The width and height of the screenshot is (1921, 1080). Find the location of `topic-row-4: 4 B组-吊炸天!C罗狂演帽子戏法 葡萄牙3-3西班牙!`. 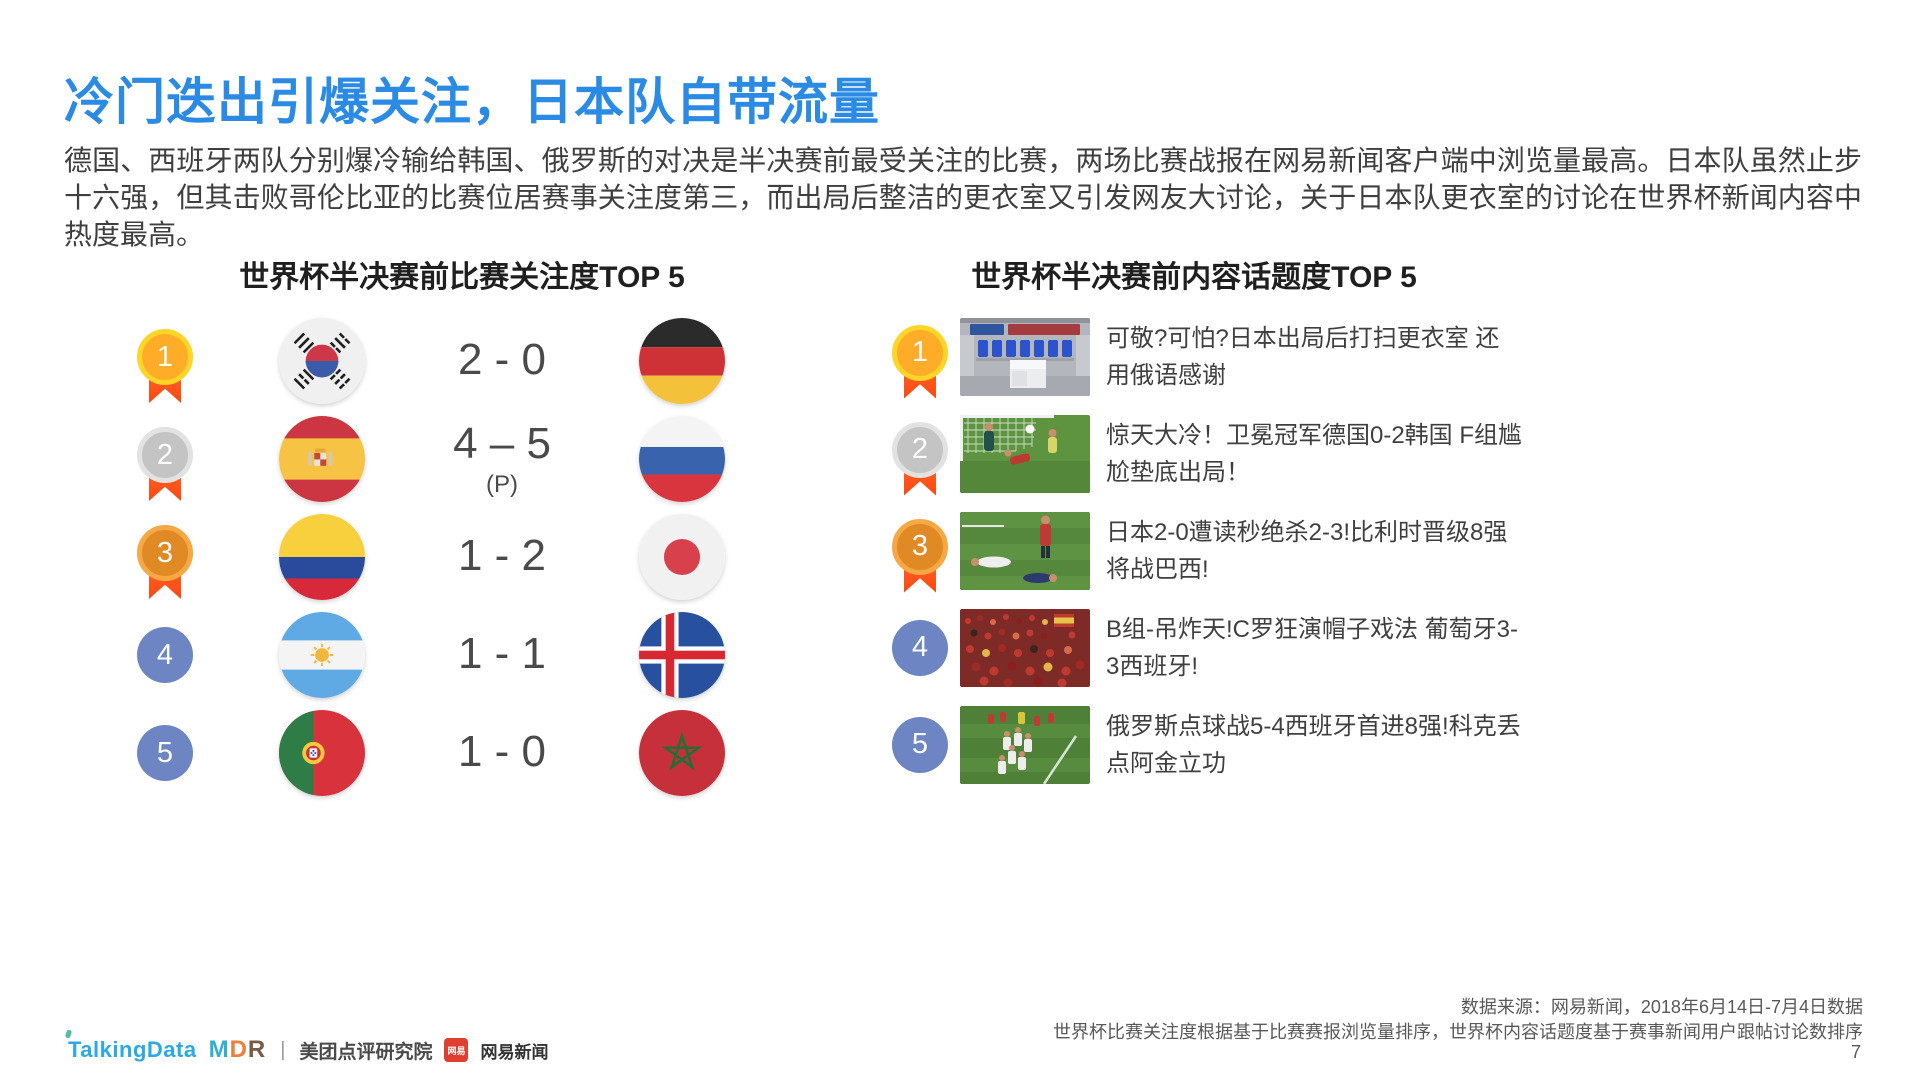

topic-row-4: 4 B组-吊炸天!C罗狂演帽子戏法 葡萄牙3-3西班牙! is located at coordinates (1201, 647).